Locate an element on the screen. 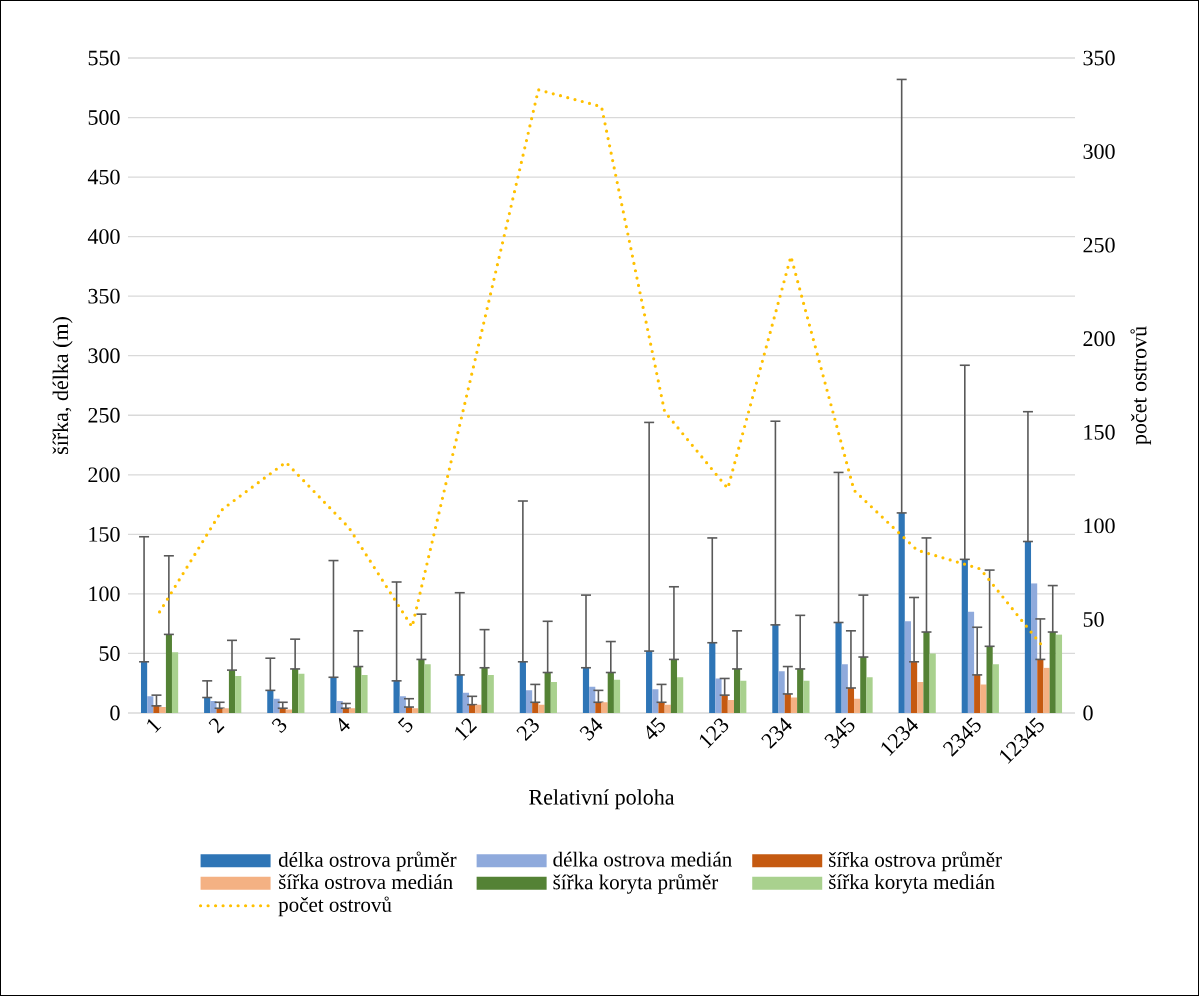  y2-tick-label: 350 is located at coordinates (1099, 58).